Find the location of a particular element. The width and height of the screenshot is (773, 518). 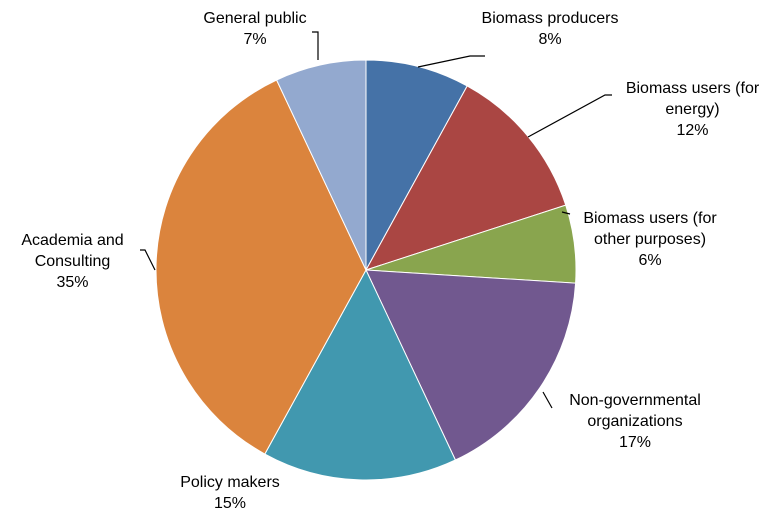

slice-label: Biomass users (for energy) 12% is located at coordinates (689, 109).